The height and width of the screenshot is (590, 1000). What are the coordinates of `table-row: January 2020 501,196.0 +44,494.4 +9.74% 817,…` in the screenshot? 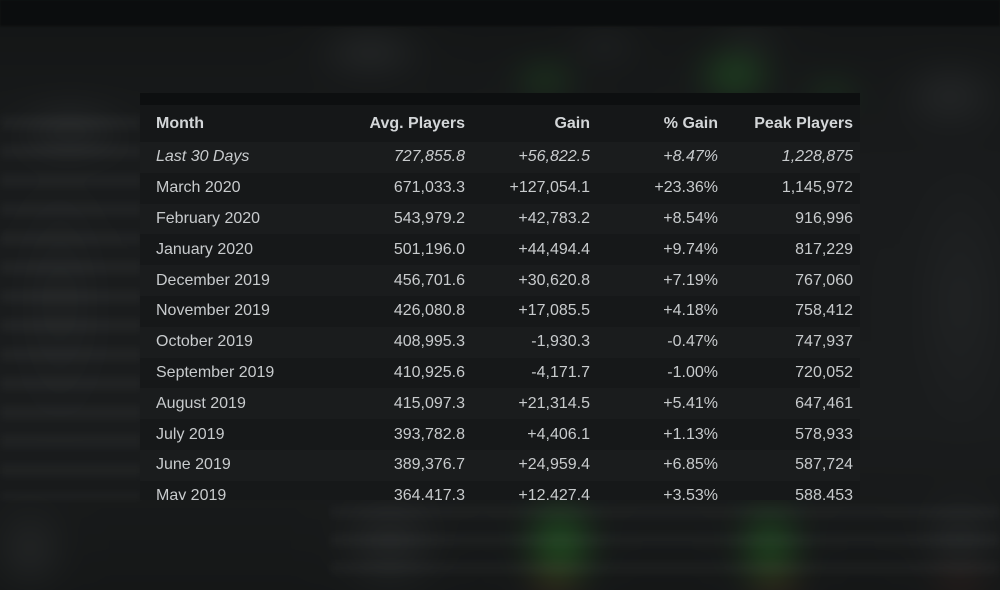 It's located at (500, 250).